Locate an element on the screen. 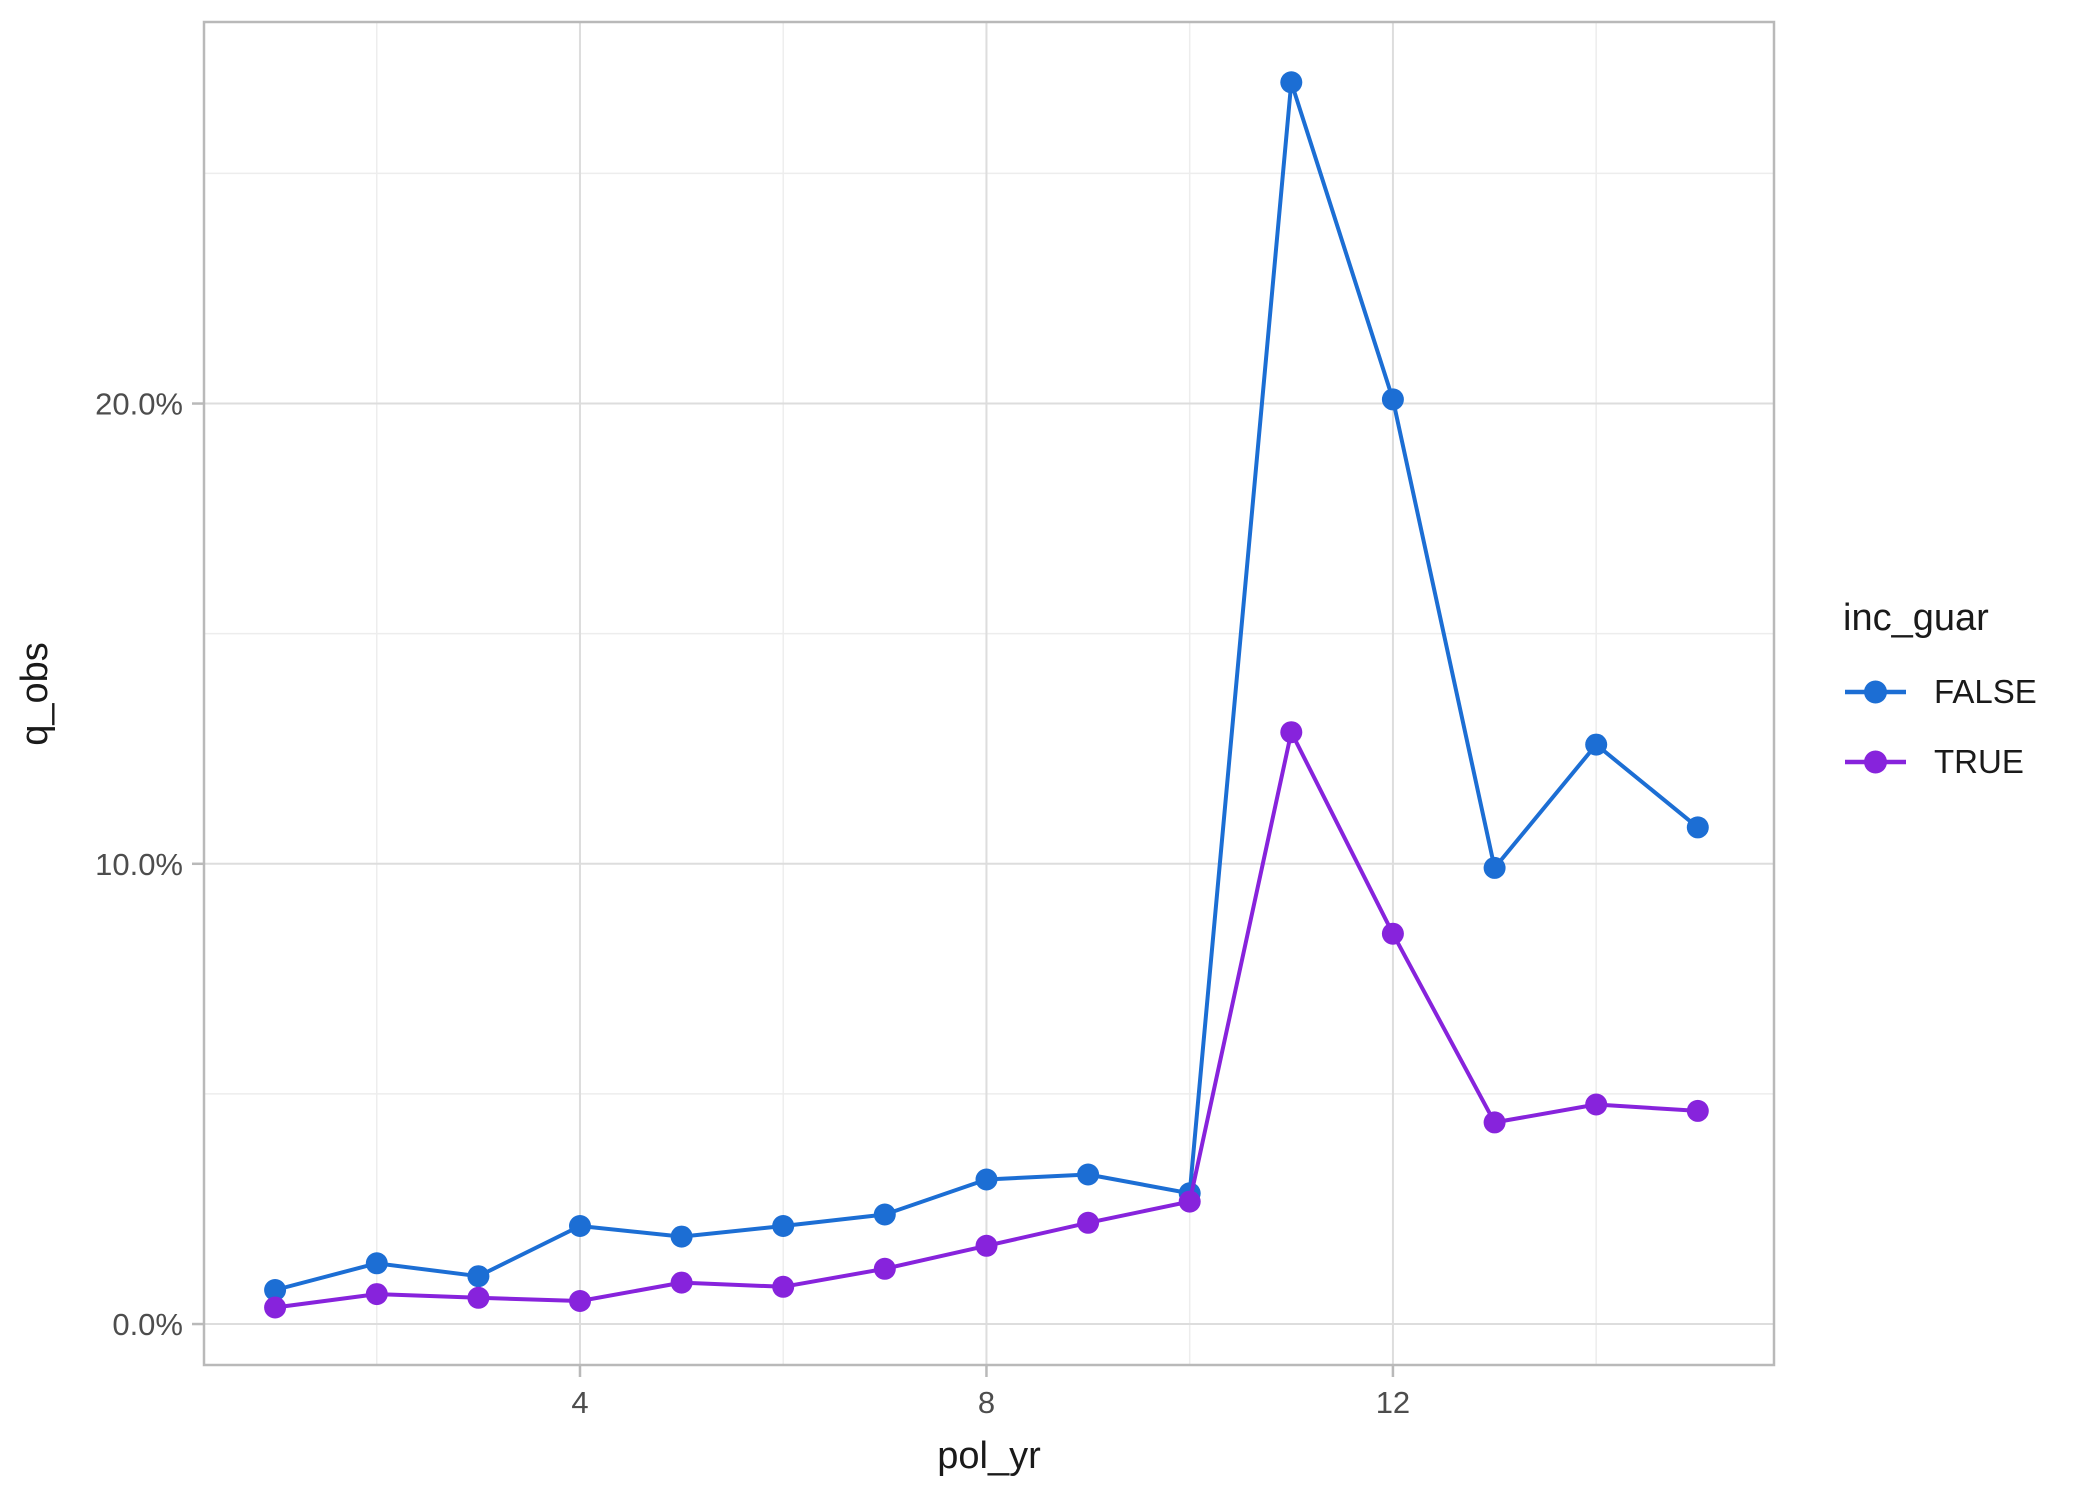 This screenshot has width=2100, height=1500. legend-entry-label: FALSE is located at coordinates (1985, 691).